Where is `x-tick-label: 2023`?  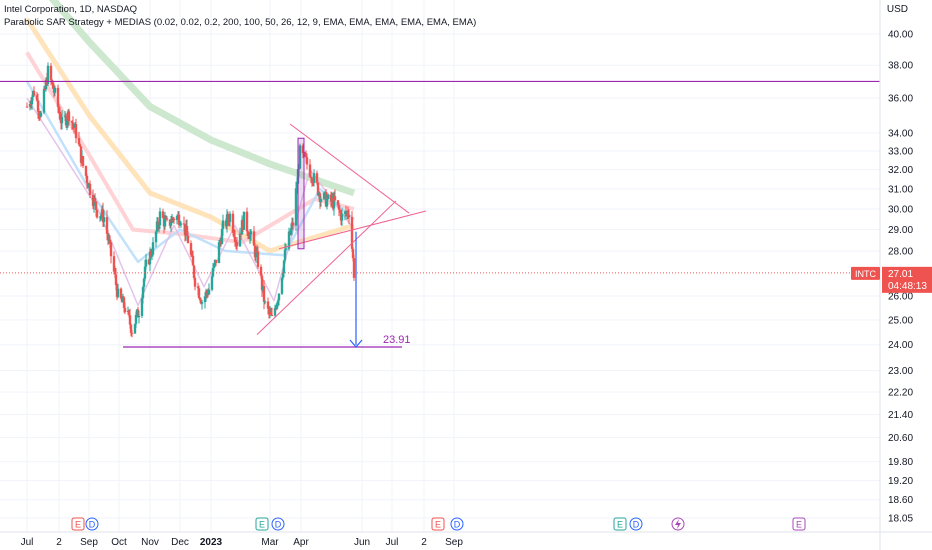
x-tick-label: 2023 is located at coordinates (211, 542).